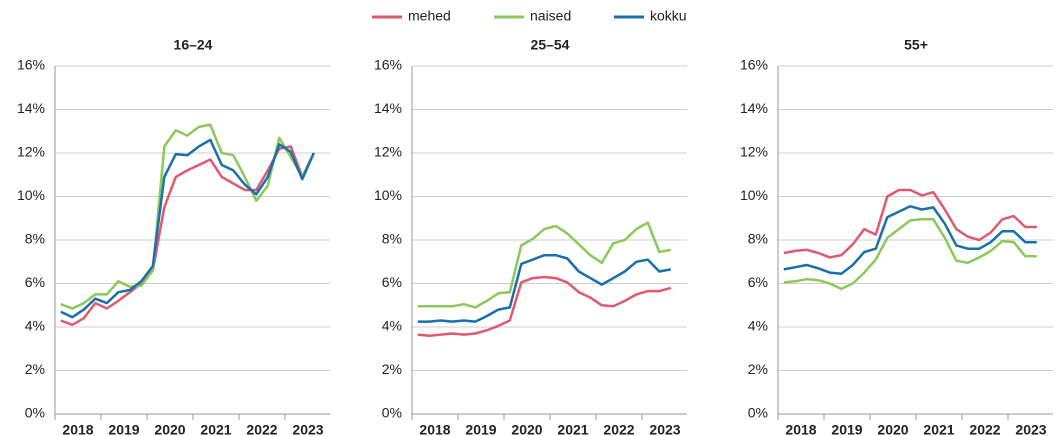  Describe the element at coordinates (429, 16) in the screenshot. I see `legend-label: mehed` at that location.